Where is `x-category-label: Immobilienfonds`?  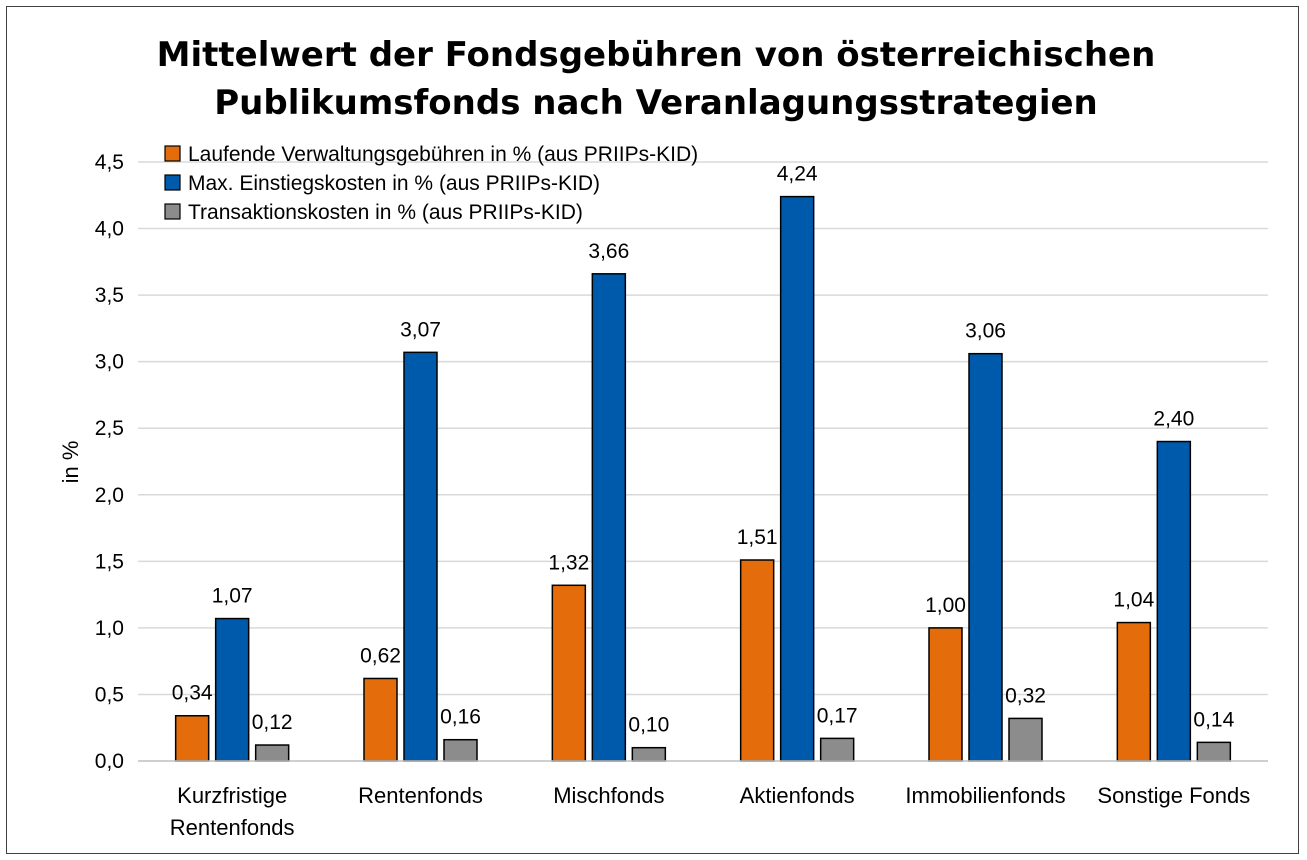 x-category-label: Immobilienfonds is located at coordinates (985, 795).